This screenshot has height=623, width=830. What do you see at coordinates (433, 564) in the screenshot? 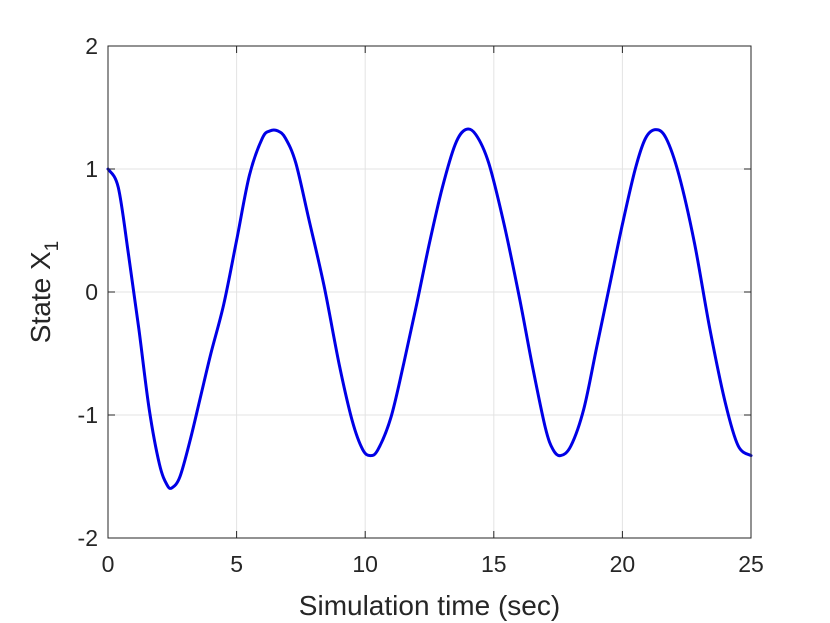
I see `x-tick-labels: 0 5 10 15 20 25` at bounding box center [433, 564].